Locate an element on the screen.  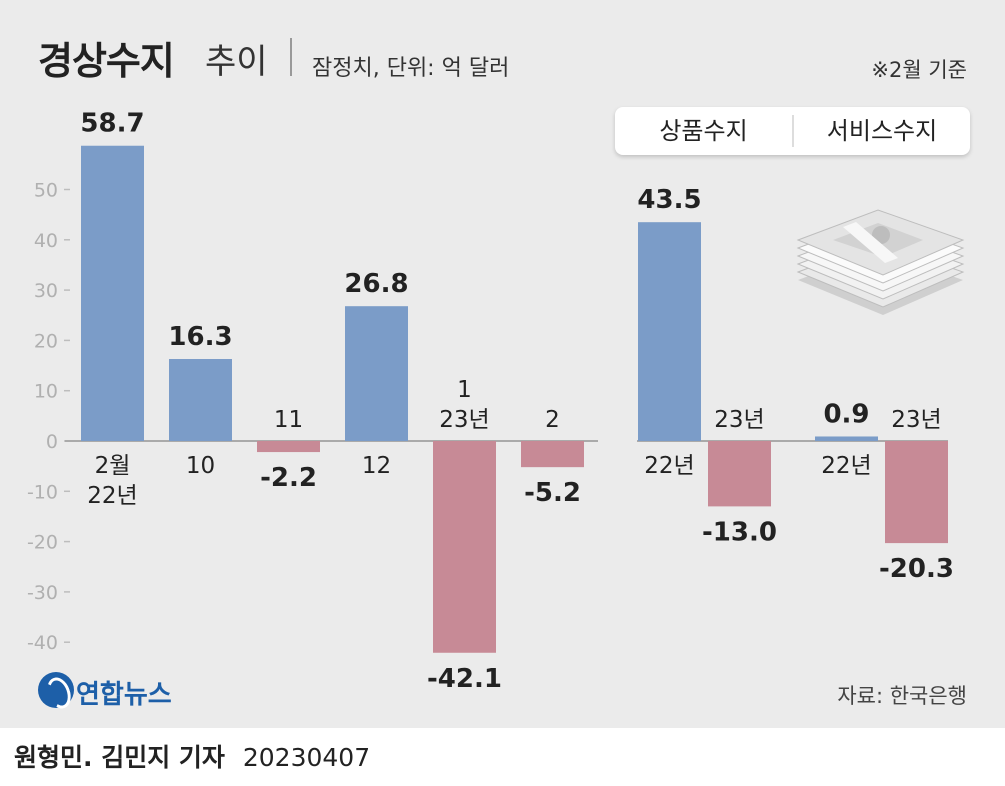
legend-goods: 상품수지 is located at coordinates (703, 131).